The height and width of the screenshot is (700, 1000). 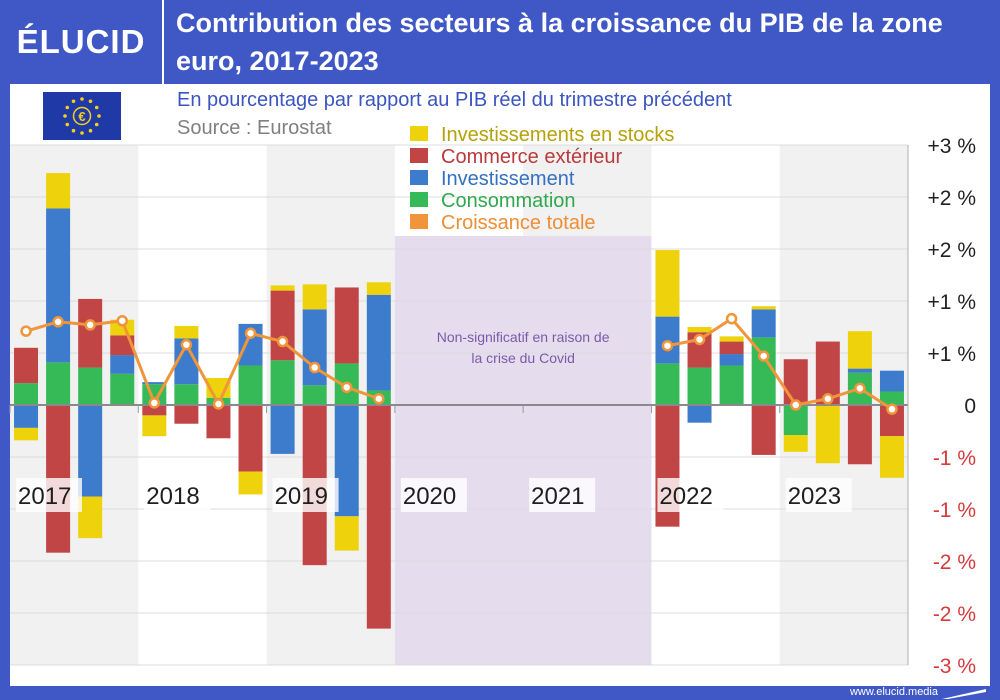 I want to click on x-year-label: 2021, so click(x=557, y=496).